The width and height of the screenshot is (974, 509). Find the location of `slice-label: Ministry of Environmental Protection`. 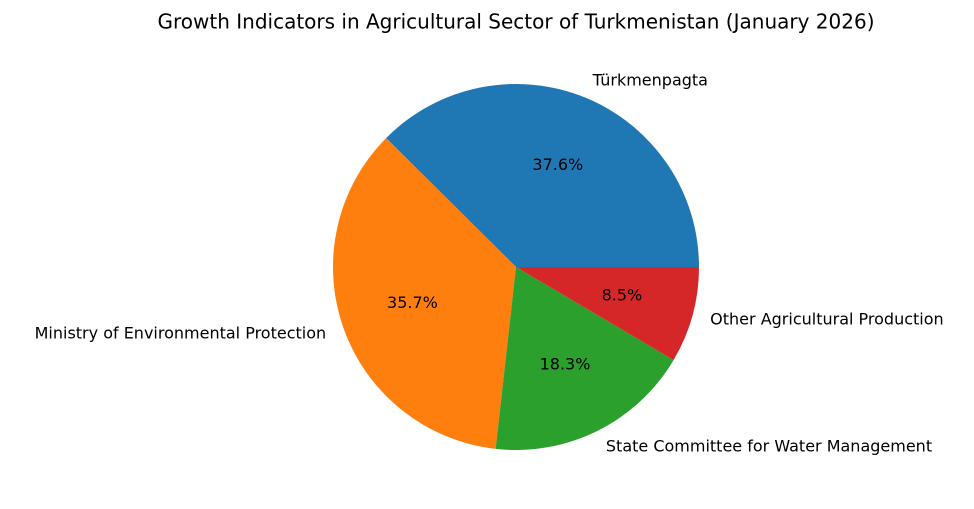

slice-label: Ministry of Environmental Protection is located at coordinates (181, 332).